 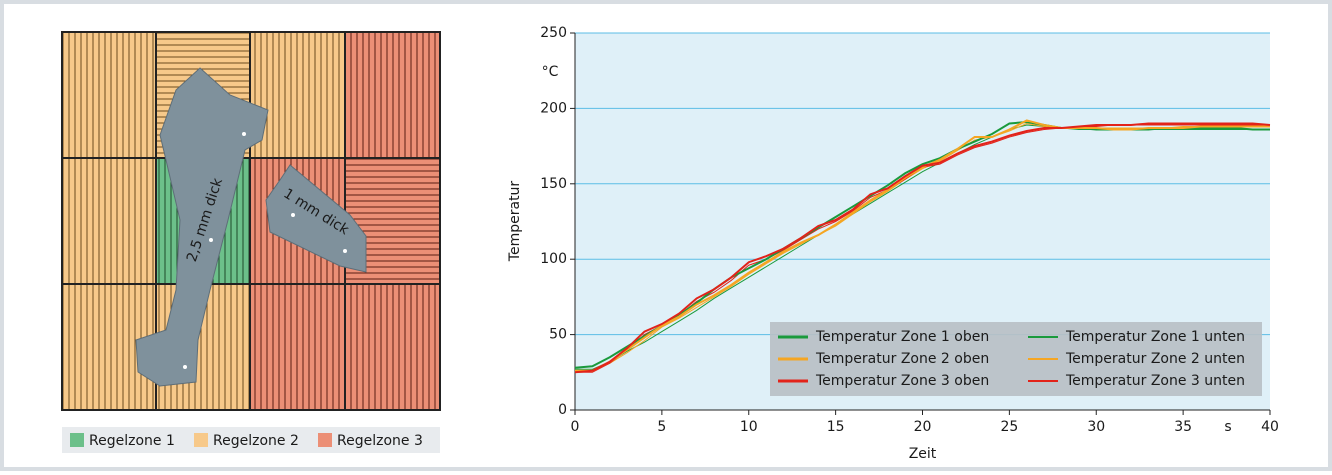 What do you see at coordinates (558, 335) in the screenshot?
I see `y-tick-label: 50` at bounding box center [558, 335].